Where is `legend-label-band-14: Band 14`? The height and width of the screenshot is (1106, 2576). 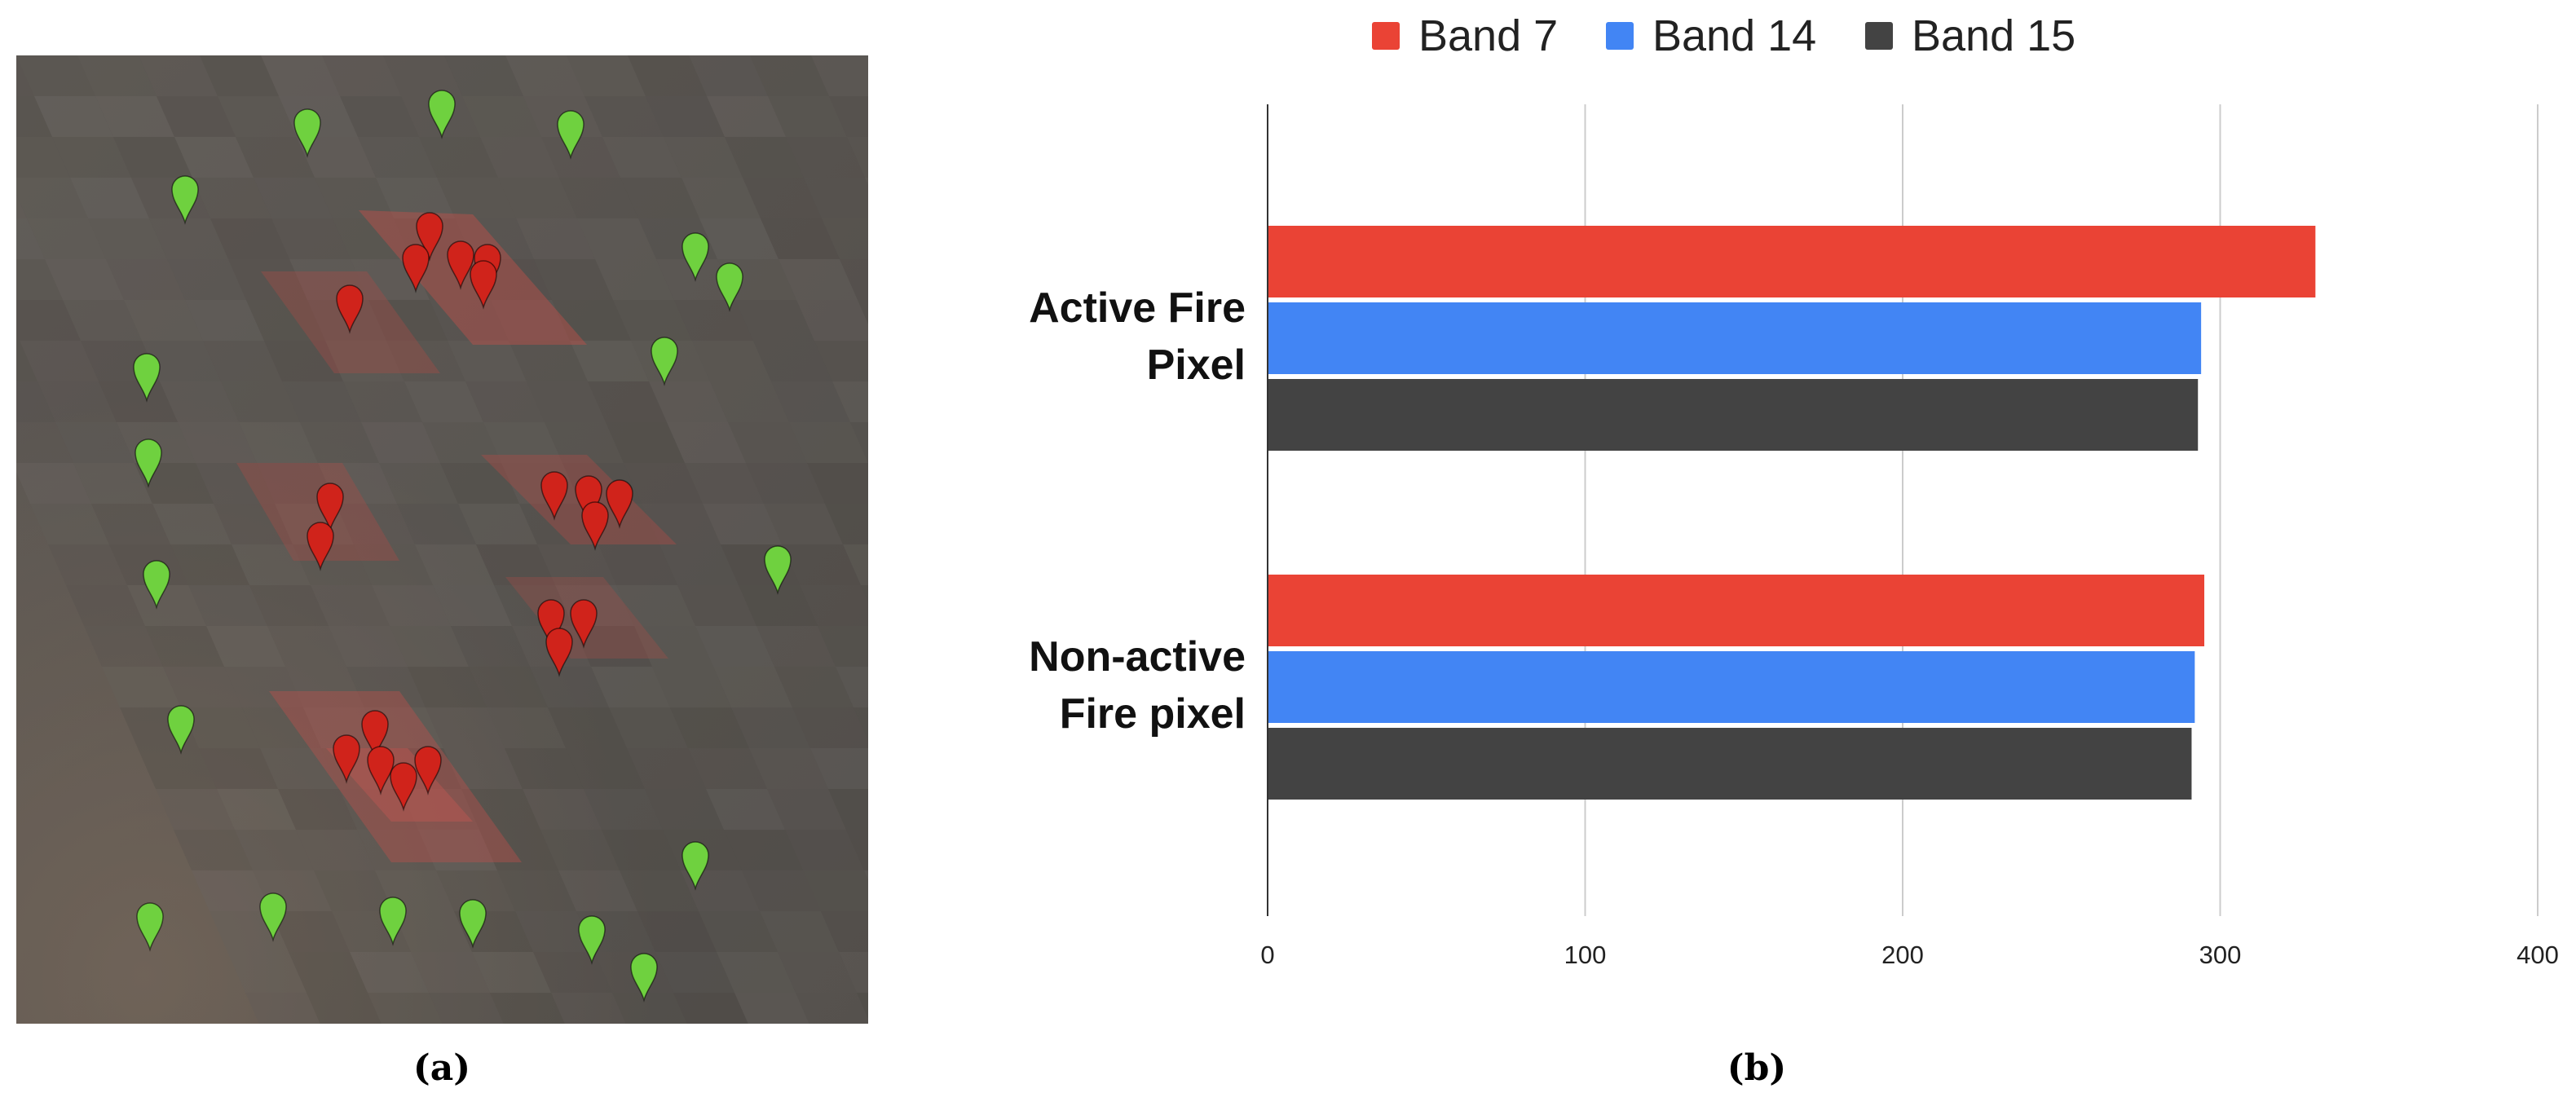
legend-label-band-14: Band 14 is located at coordinates (1734, 35).